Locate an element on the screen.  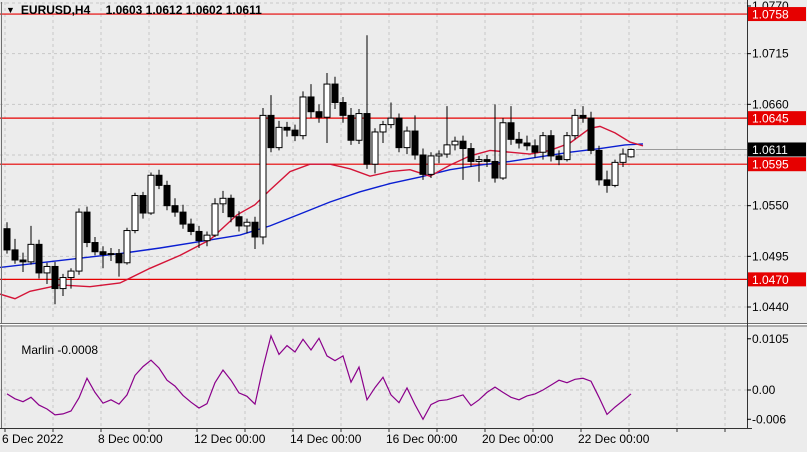
price-axis-label: 1.0440 is located at coordinates (770, 307).